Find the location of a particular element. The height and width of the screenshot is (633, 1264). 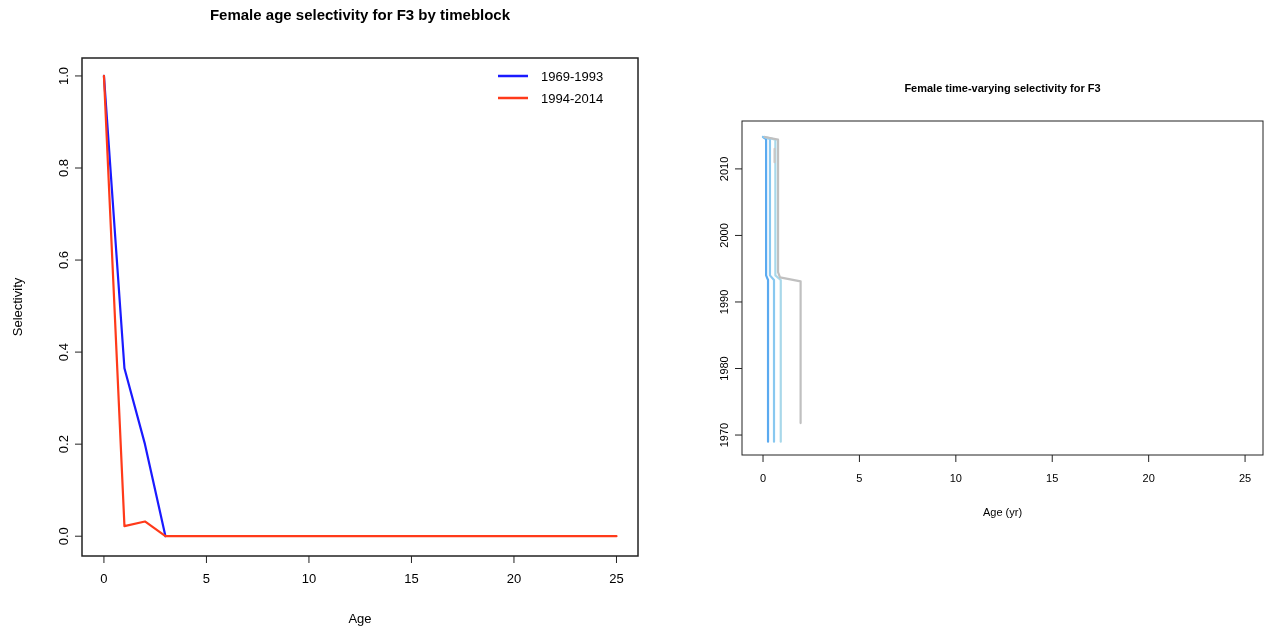

y-tick-label: 1980 is located at coordinates (724, 368).